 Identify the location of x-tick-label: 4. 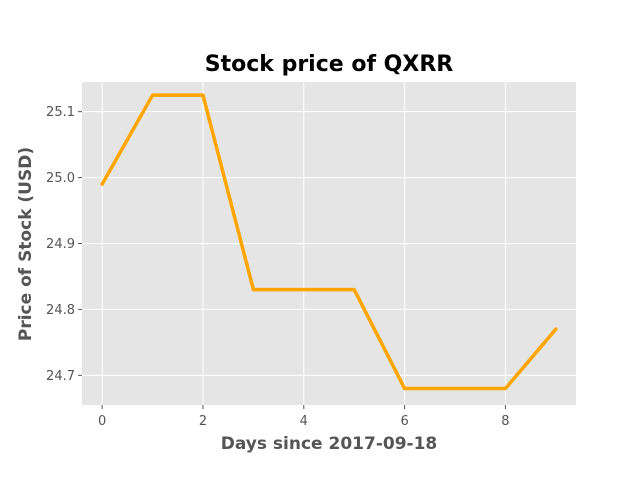
(304, 421).